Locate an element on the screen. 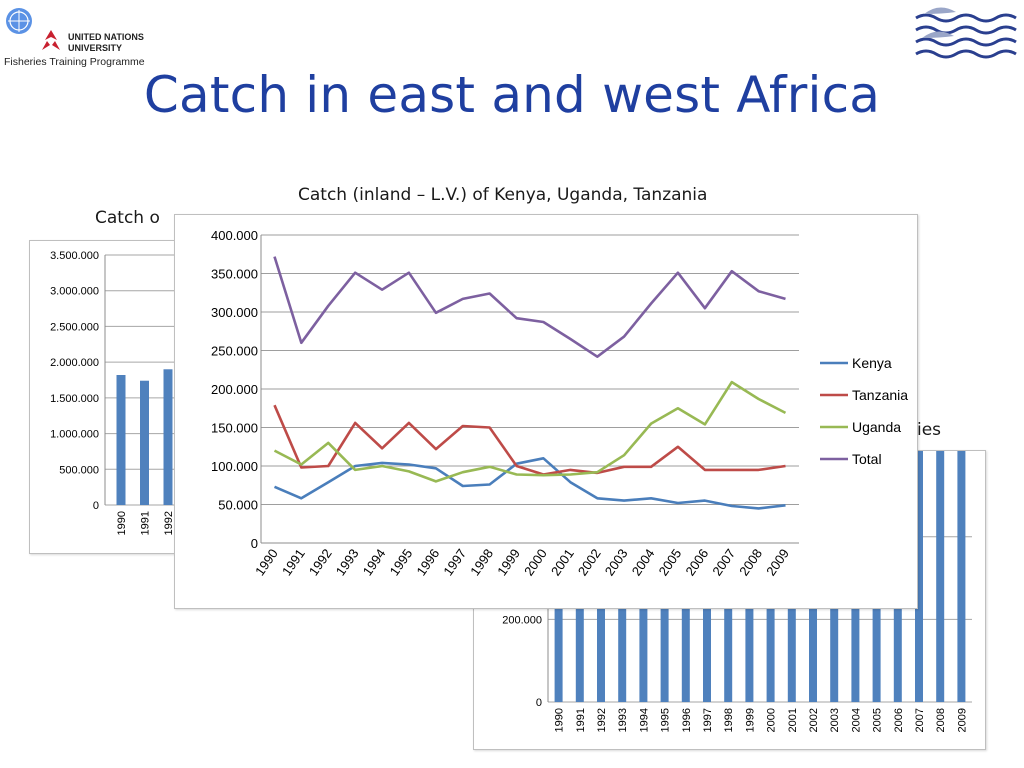 The width and height of the screenshot is (1024, 768). bar-1991 is located at coordinates (144, 442).